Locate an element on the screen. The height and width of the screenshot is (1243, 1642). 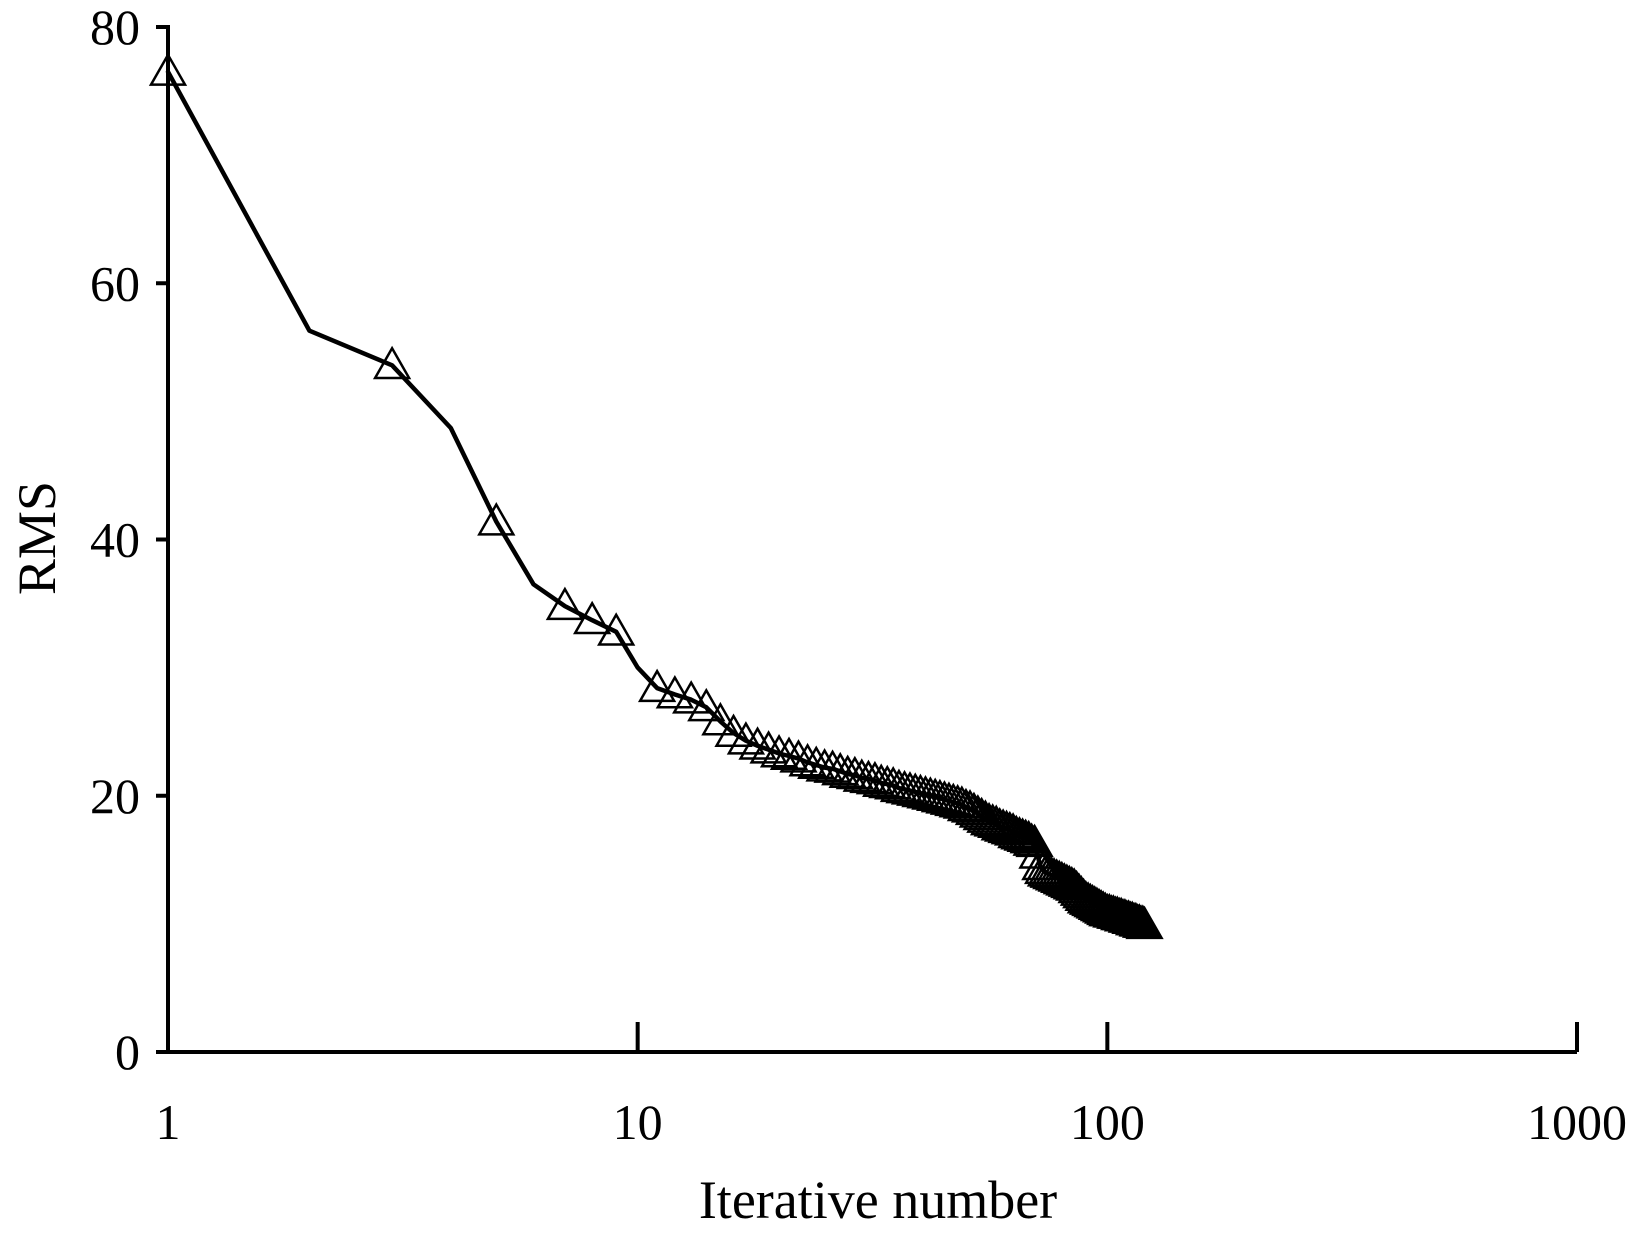
x-axis-title: Iterative number is located at coordinates (878, 1200).